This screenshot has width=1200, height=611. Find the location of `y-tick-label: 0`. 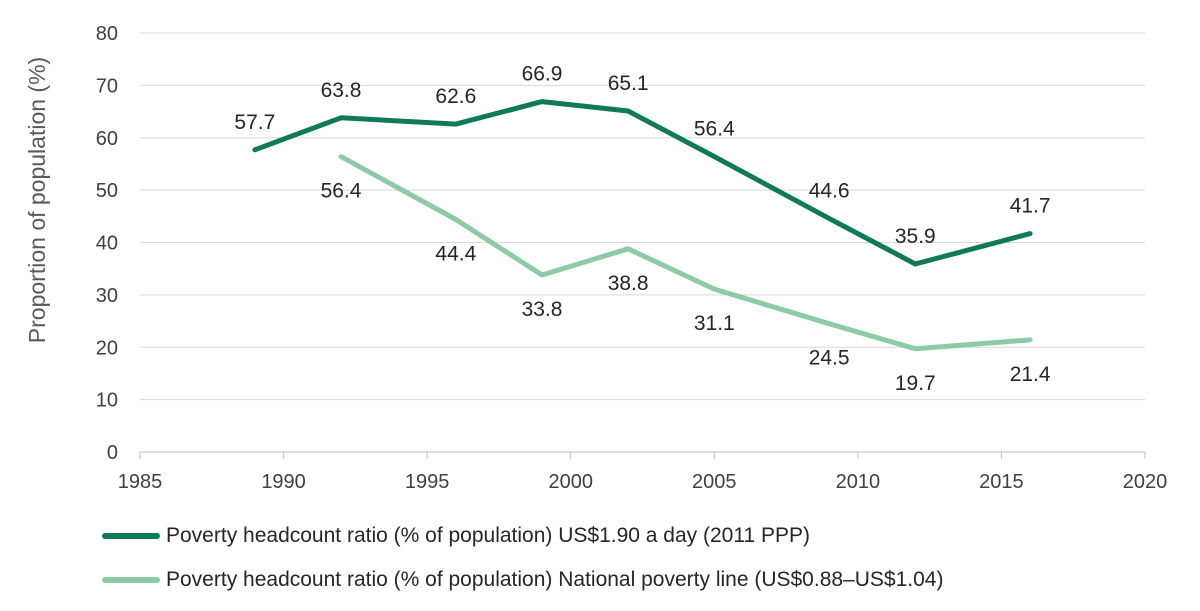

y-tick-label: 0 is located at coordinates (112, 453).